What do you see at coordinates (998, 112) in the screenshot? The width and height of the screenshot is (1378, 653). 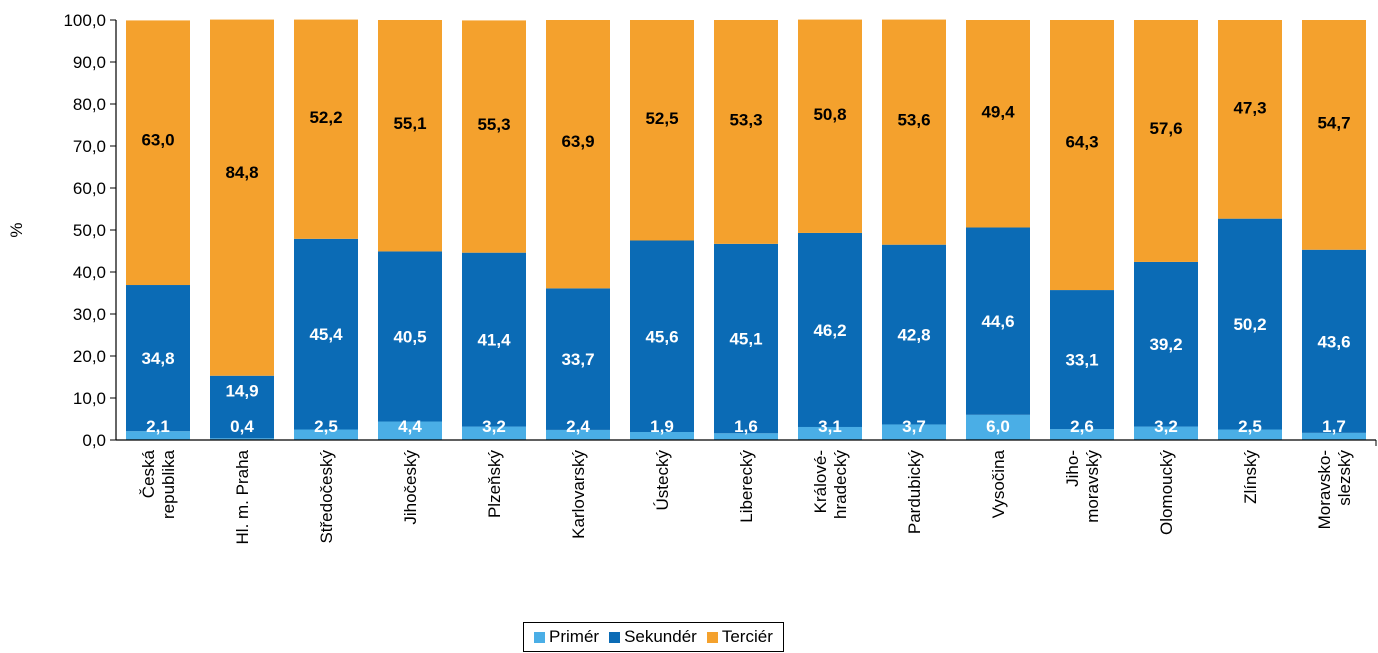 I see `data-label: 49,4` at bounding box center [998, 112].